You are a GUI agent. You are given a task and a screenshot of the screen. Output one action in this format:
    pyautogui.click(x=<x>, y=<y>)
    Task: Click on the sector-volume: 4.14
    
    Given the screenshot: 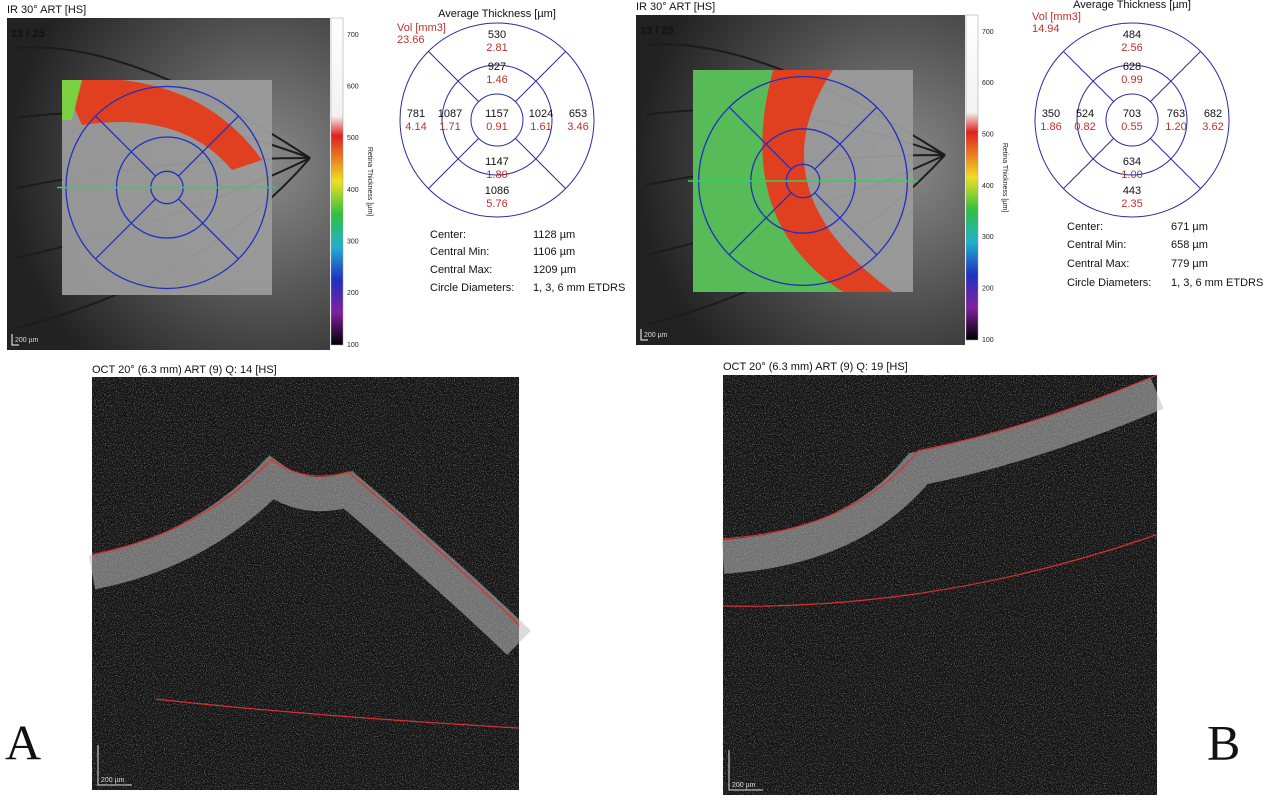 What is the action you would take?
    pyautogui.click(x=415, y=127)
    